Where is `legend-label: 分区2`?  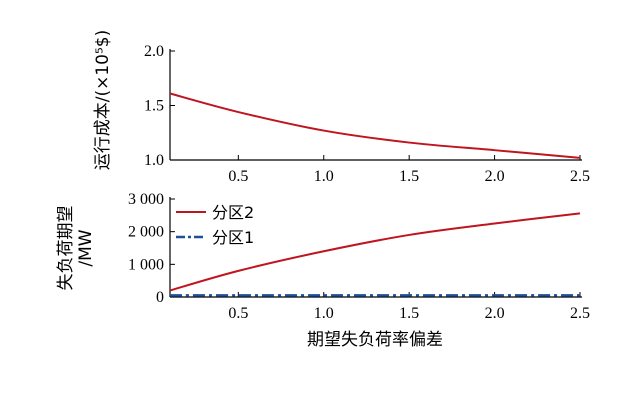 legend-label: 分区2 is located at coordinates (233, 212).